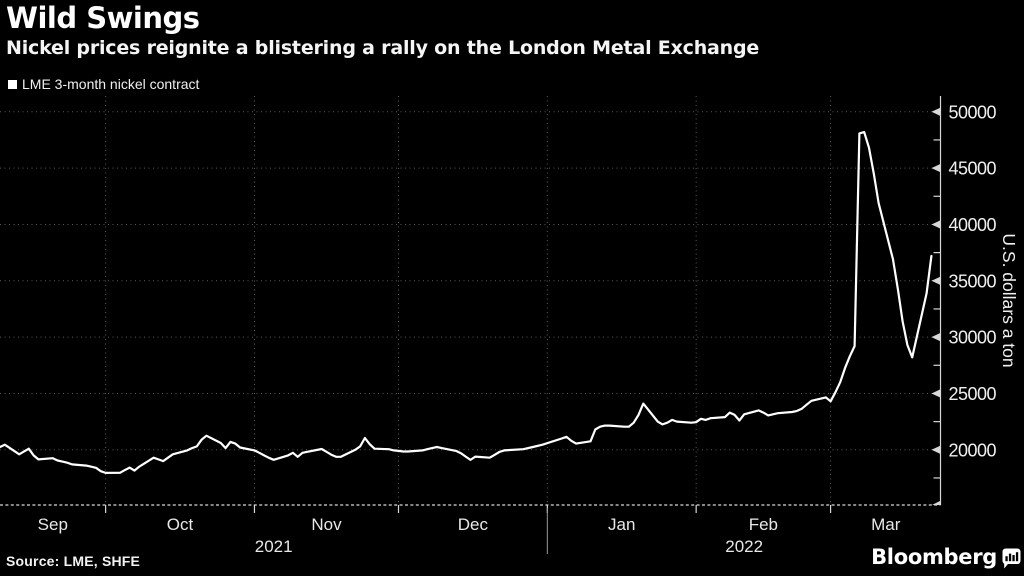 This screenshot has width=1024, height=576. What do you see at coordinates (744, 546) in the screenshot?
I see `x-axis-year-label: 2022` at bounding box center [744, 546].